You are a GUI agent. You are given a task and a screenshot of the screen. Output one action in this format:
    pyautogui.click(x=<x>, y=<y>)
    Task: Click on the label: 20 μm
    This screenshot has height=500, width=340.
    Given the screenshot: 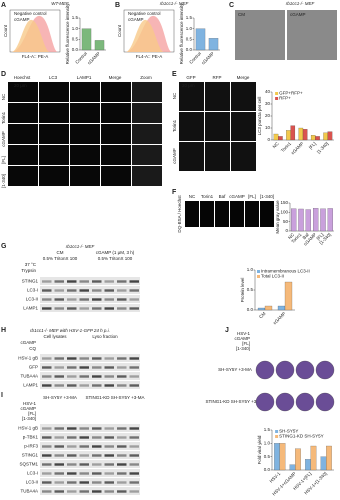 What is the action you would take?
    pyautogui.click(x=20, y=85)
    